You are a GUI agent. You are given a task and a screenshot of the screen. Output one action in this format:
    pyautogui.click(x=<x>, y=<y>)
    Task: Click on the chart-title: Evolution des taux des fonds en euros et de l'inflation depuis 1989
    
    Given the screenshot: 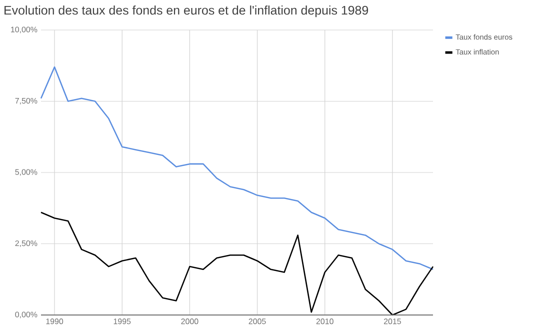 What is the action you would take?
    pyautogui.click(x=186, y=12)
    